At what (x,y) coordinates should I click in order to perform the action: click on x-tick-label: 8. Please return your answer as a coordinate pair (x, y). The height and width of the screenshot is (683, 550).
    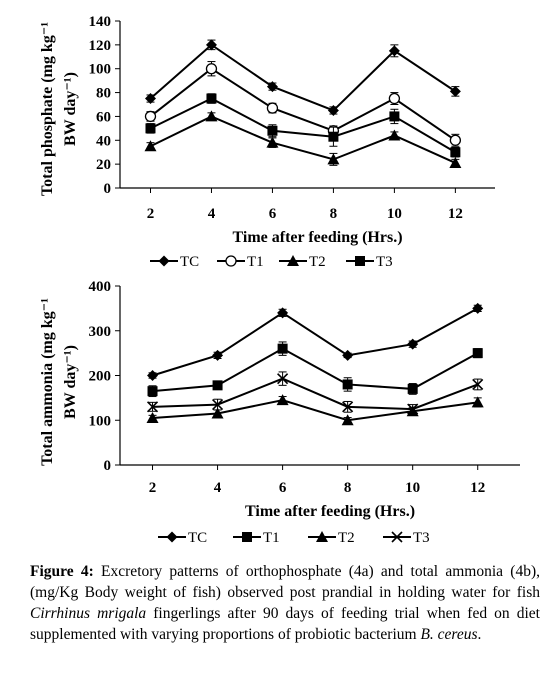
    Looking at the image, I should click on (348, 488).